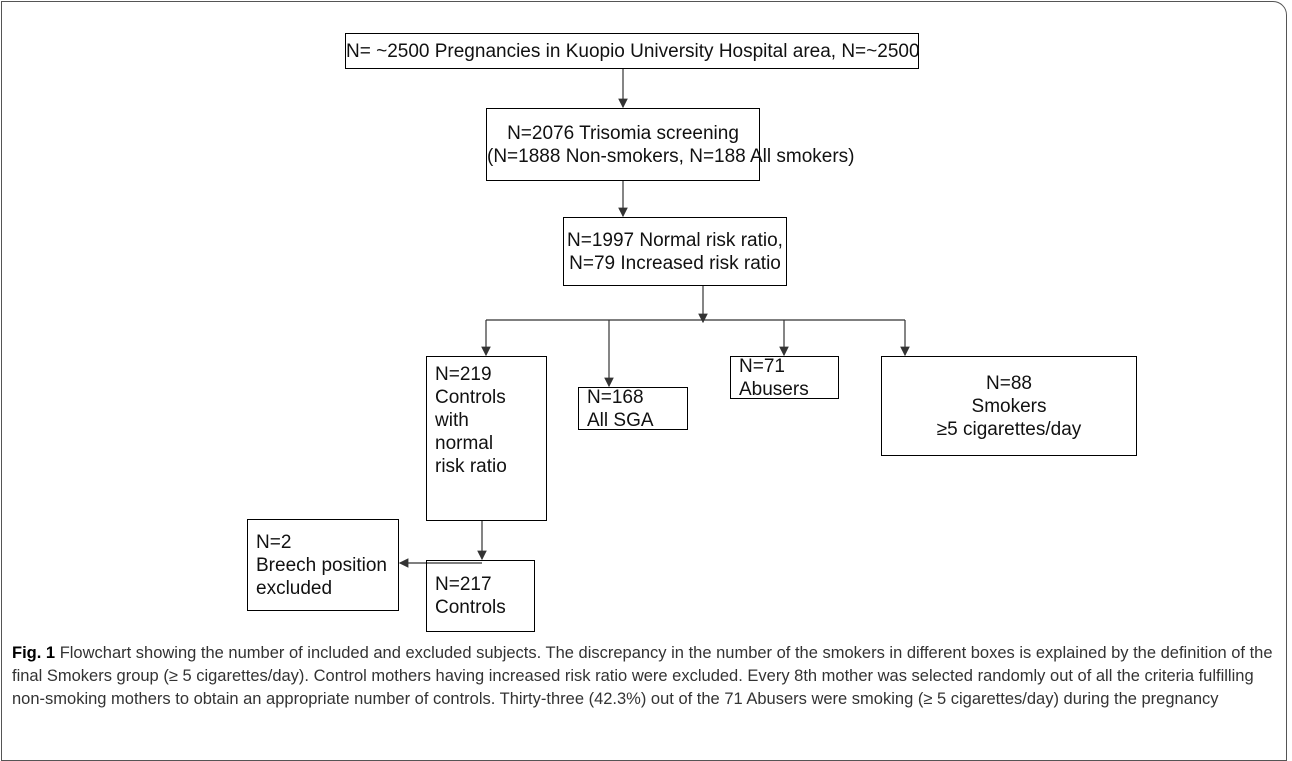  I want to click on node-text: Abusers, so click(774, 389).